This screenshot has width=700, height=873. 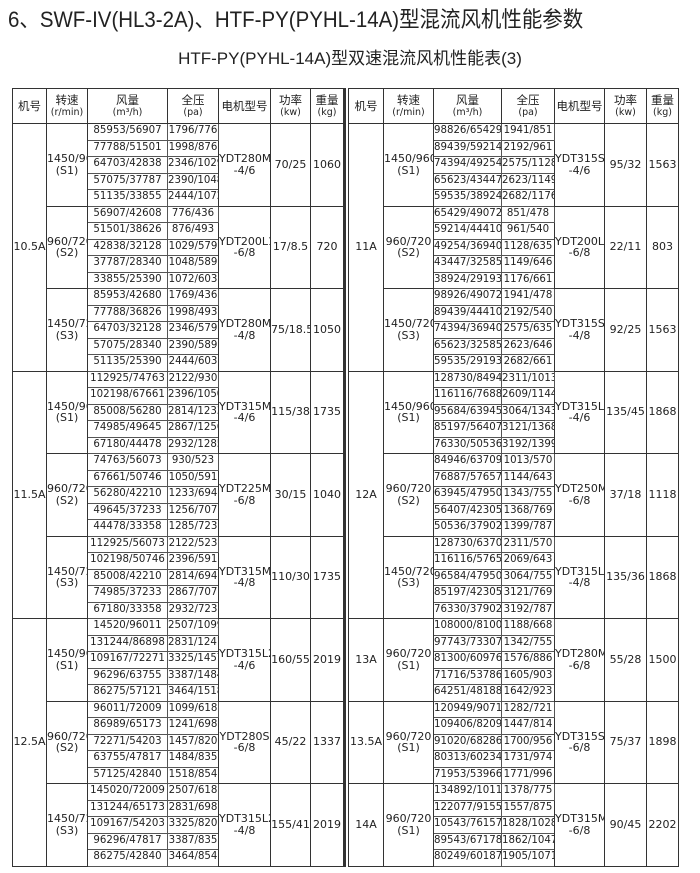 I want to click on model-cell: 13.5A, so click(x=366, y=742).